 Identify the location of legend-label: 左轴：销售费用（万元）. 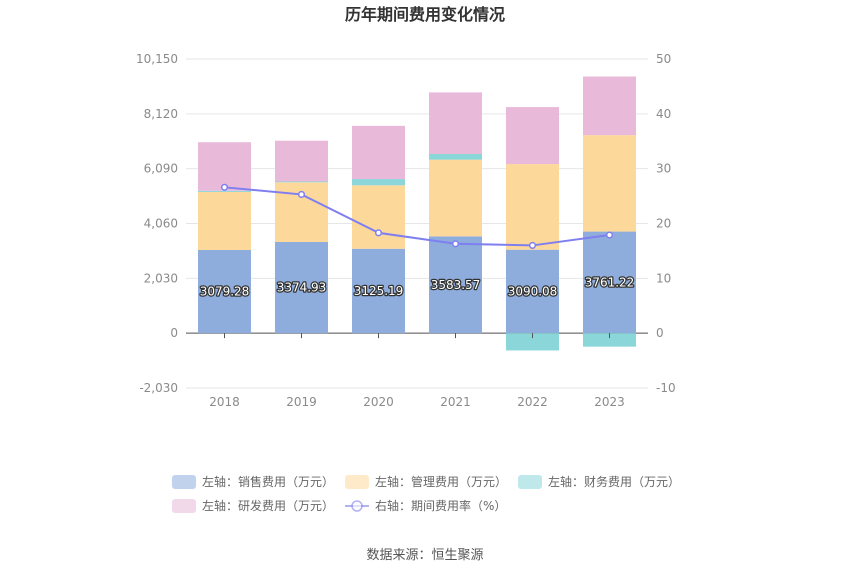
(268, 481).